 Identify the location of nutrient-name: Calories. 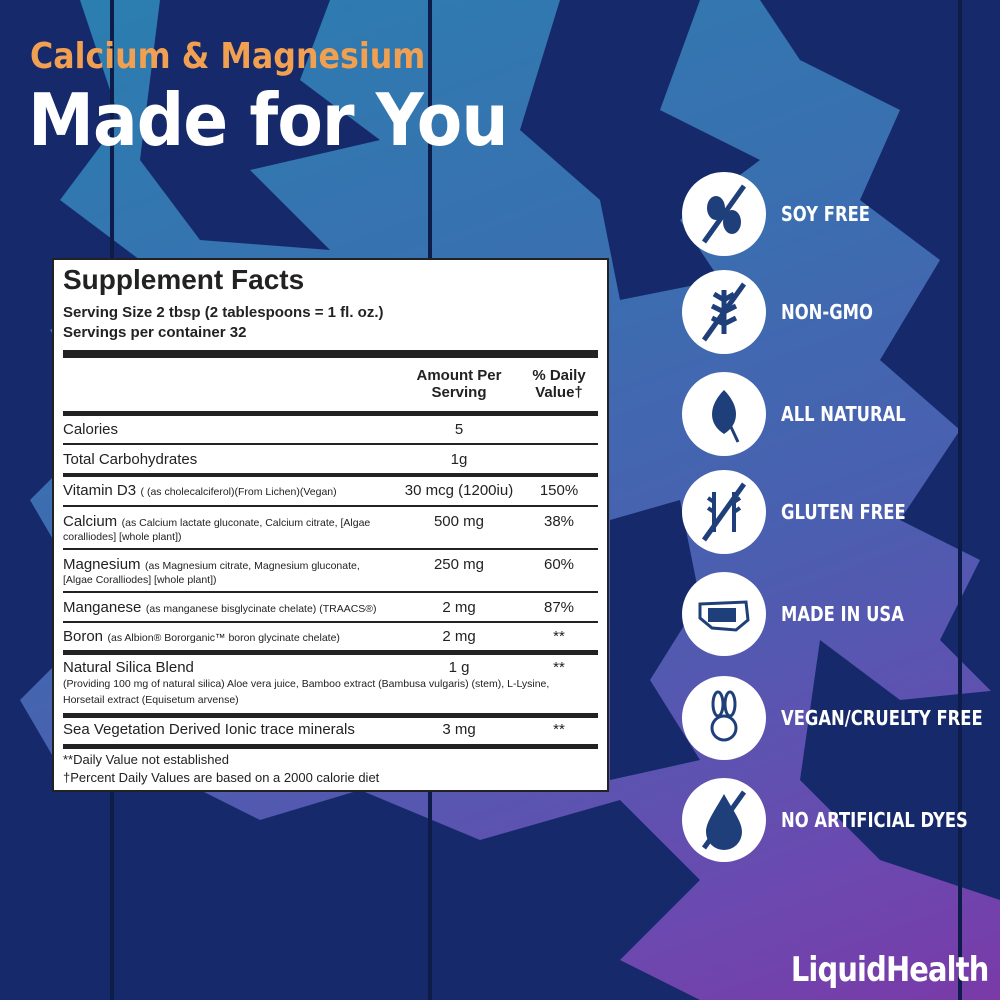
(91, 429).